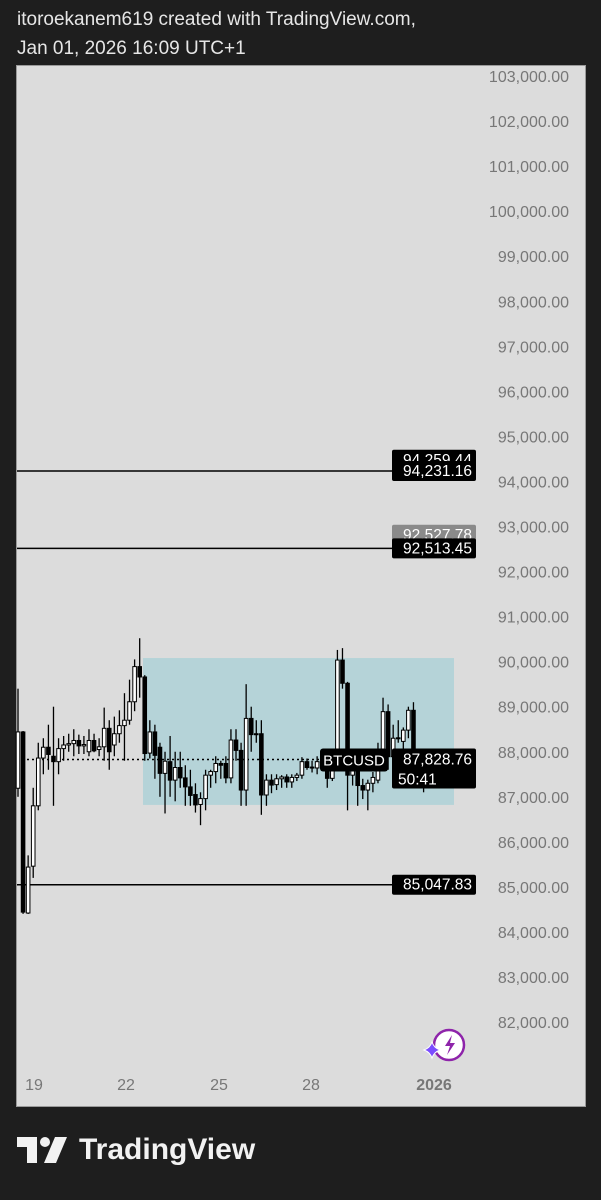 This screenshot has width=601, height=1200. What do you see at coordinates (533, 302) in the screenshot?
I see `price-tick-label: 98,000.00` at bounding box center [533, 302].